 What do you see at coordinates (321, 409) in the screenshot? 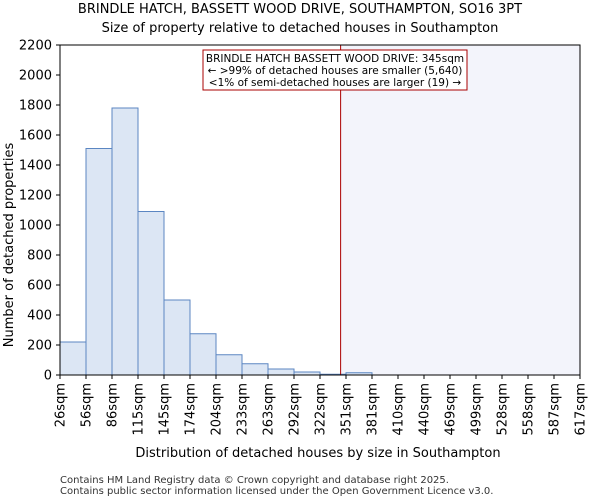
I see `x-tick-label: 322sqm` at bounding box center [321, 409].